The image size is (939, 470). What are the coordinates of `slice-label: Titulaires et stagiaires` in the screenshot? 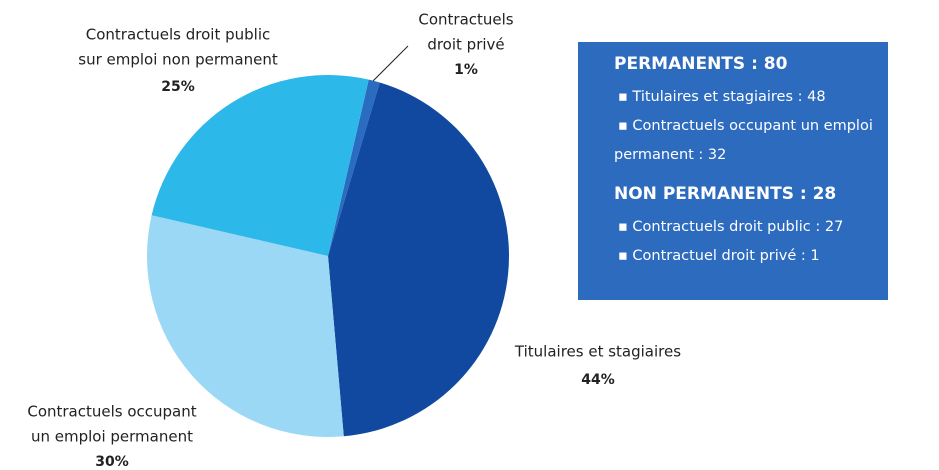 It's located at (597, 352).